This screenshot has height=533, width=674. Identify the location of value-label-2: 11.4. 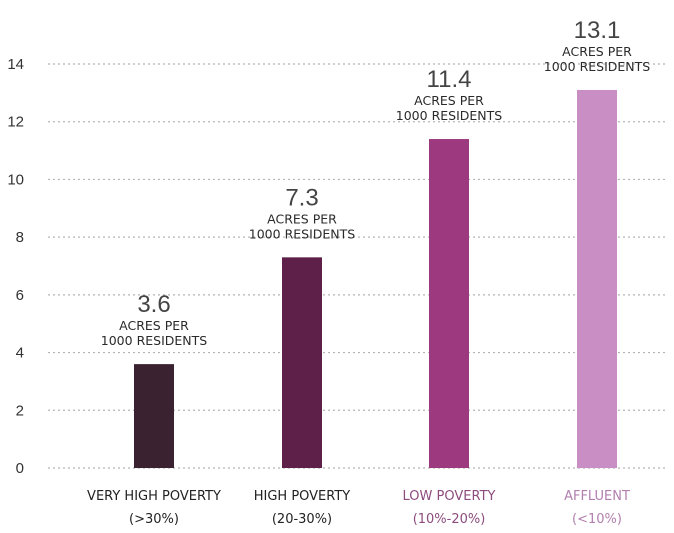
(449, 79).